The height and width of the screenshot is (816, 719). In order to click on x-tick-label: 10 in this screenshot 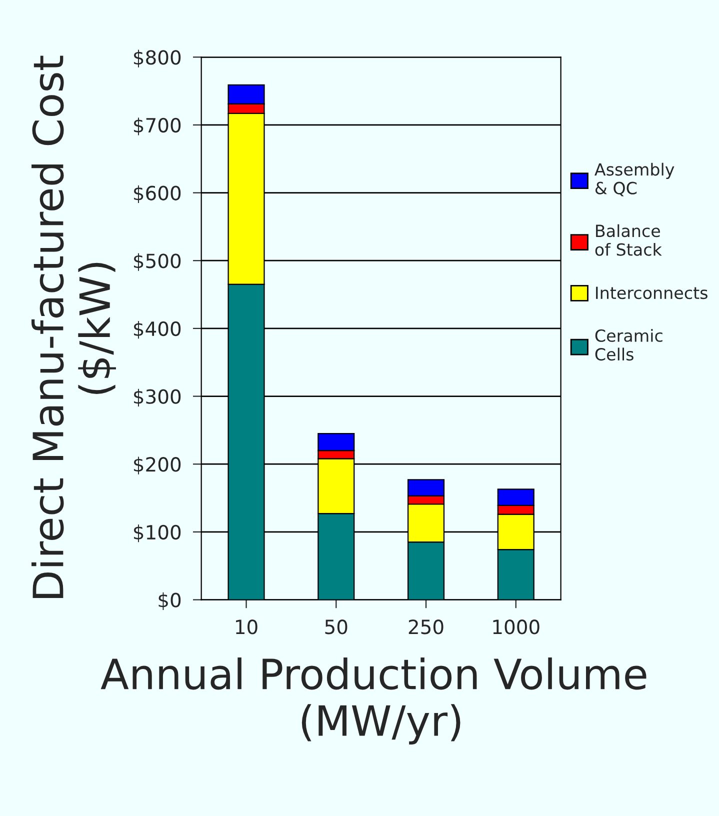, I will do `click(247, 627)`.